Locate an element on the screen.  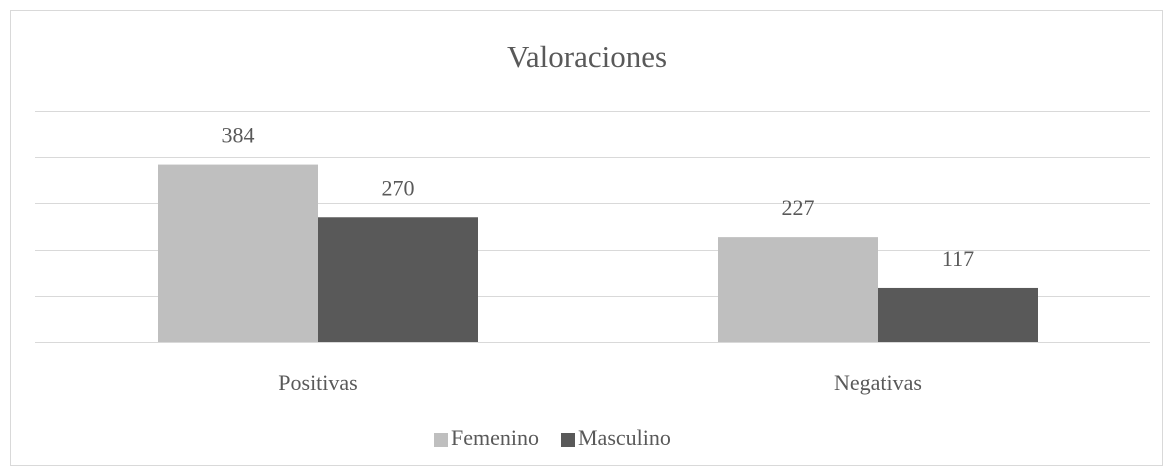
data-label: 270 is located at coordinates (398, 187).